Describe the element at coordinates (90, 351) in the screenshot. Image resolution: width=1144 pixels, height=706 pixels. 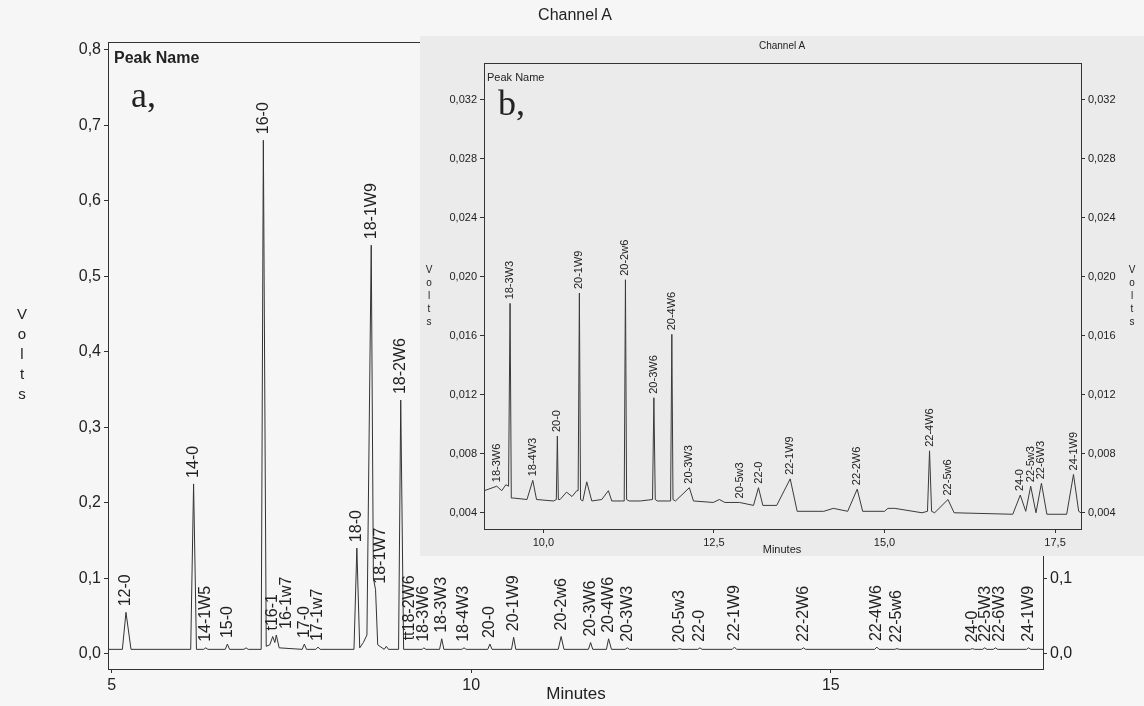
I see `y-tick-label: 0,4` at that location.